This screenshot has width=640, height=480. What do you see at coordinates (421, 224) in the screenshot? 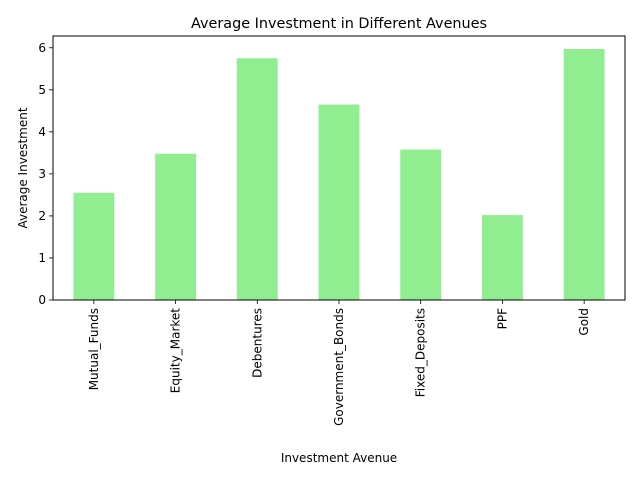
I see `bar-fixed-deposits` at bounding box center [421, 224].